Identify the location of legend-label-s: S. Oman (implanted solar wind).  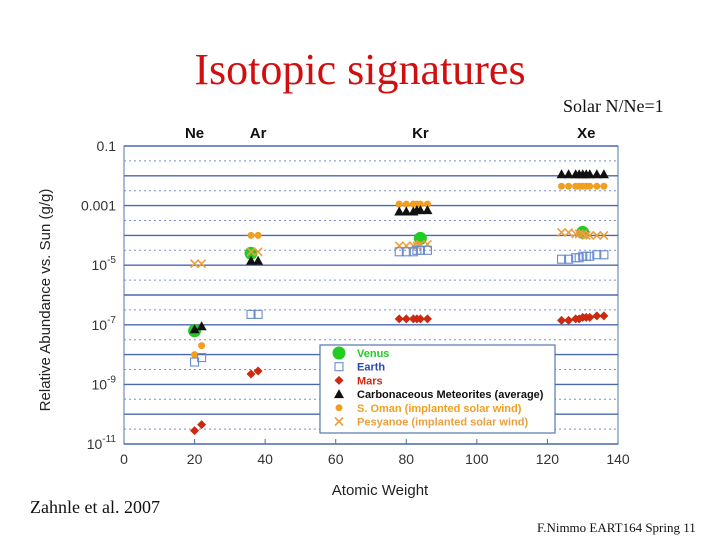
(439, 409).